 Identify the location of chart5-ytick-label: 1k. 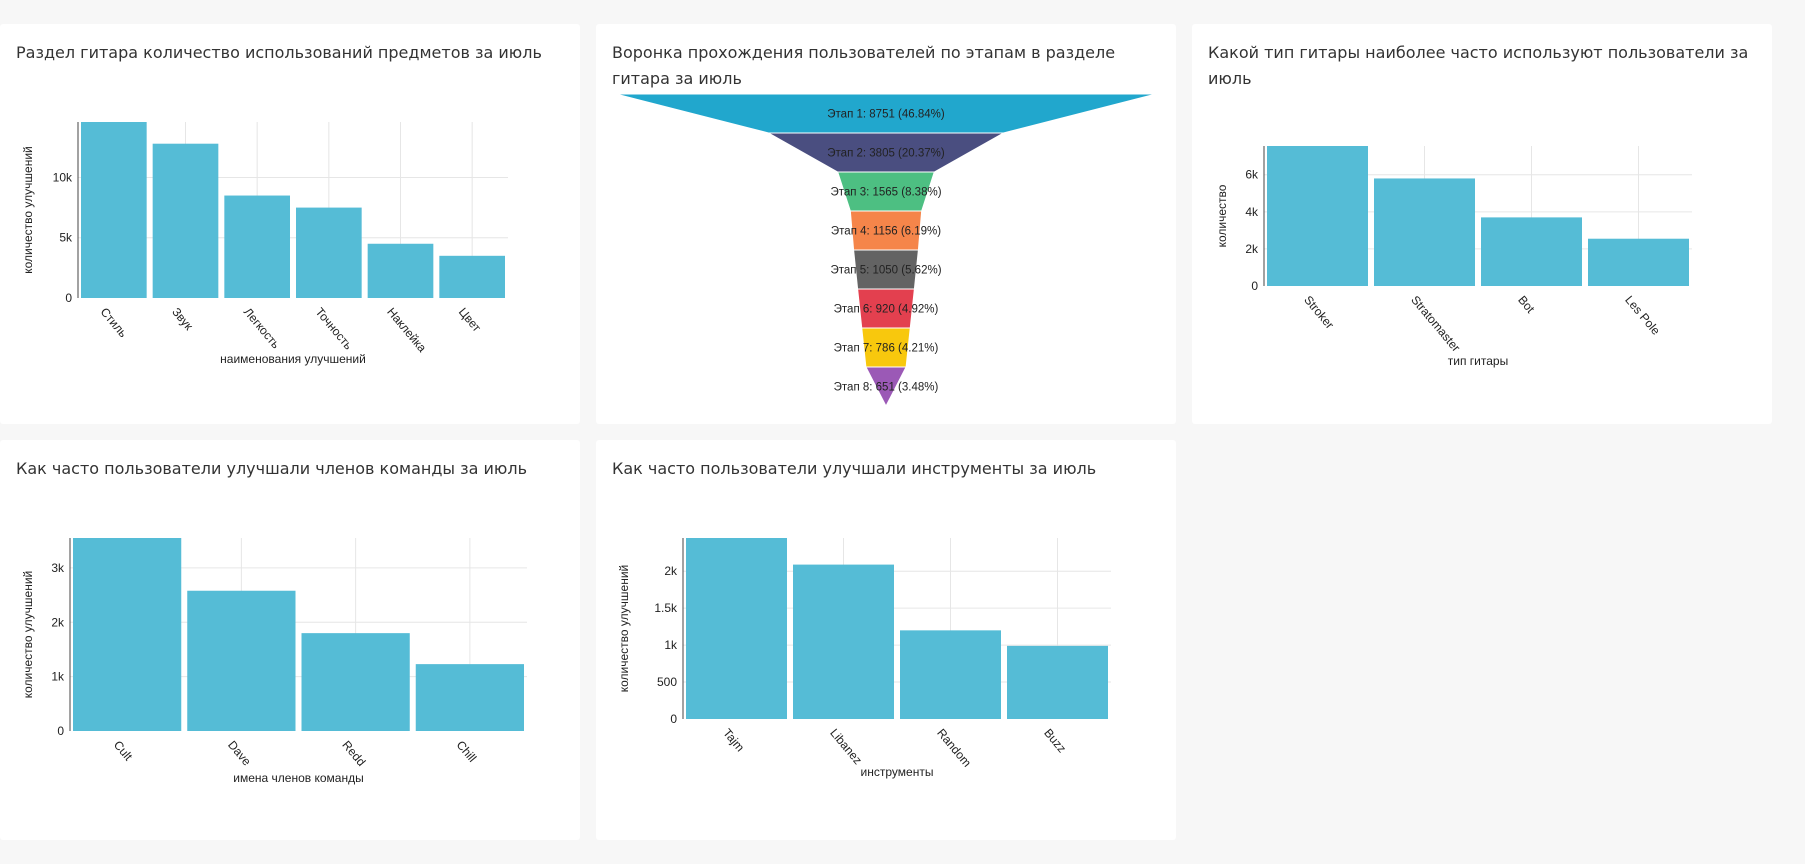
(671, 645).